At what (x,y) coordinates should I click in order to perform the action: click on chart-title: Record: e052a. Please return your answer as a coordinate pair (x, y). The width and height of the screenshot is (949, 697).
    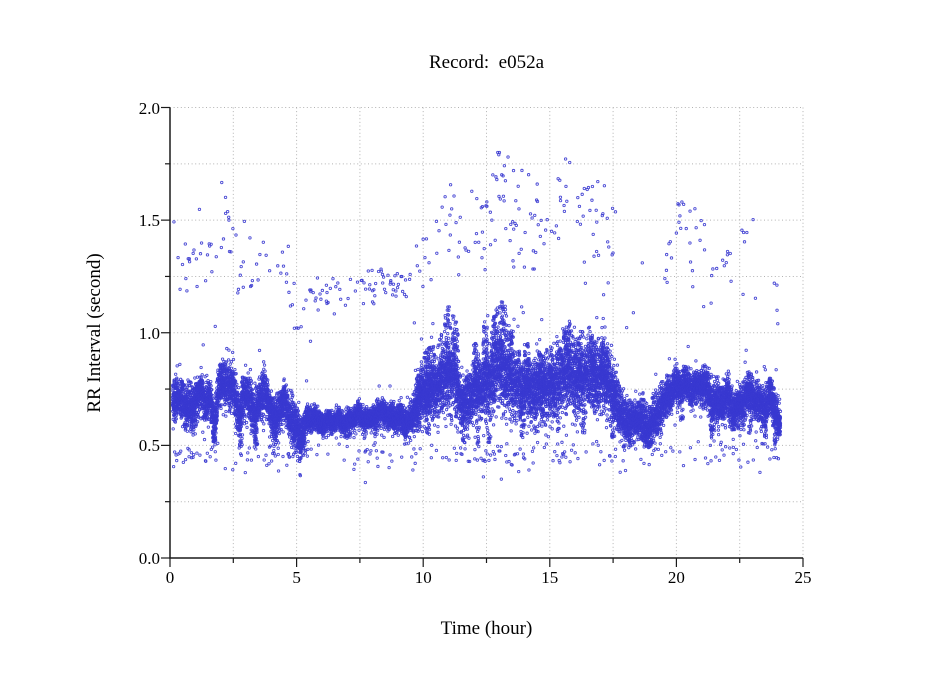
    Looking at the image, I should click on (486, 62).